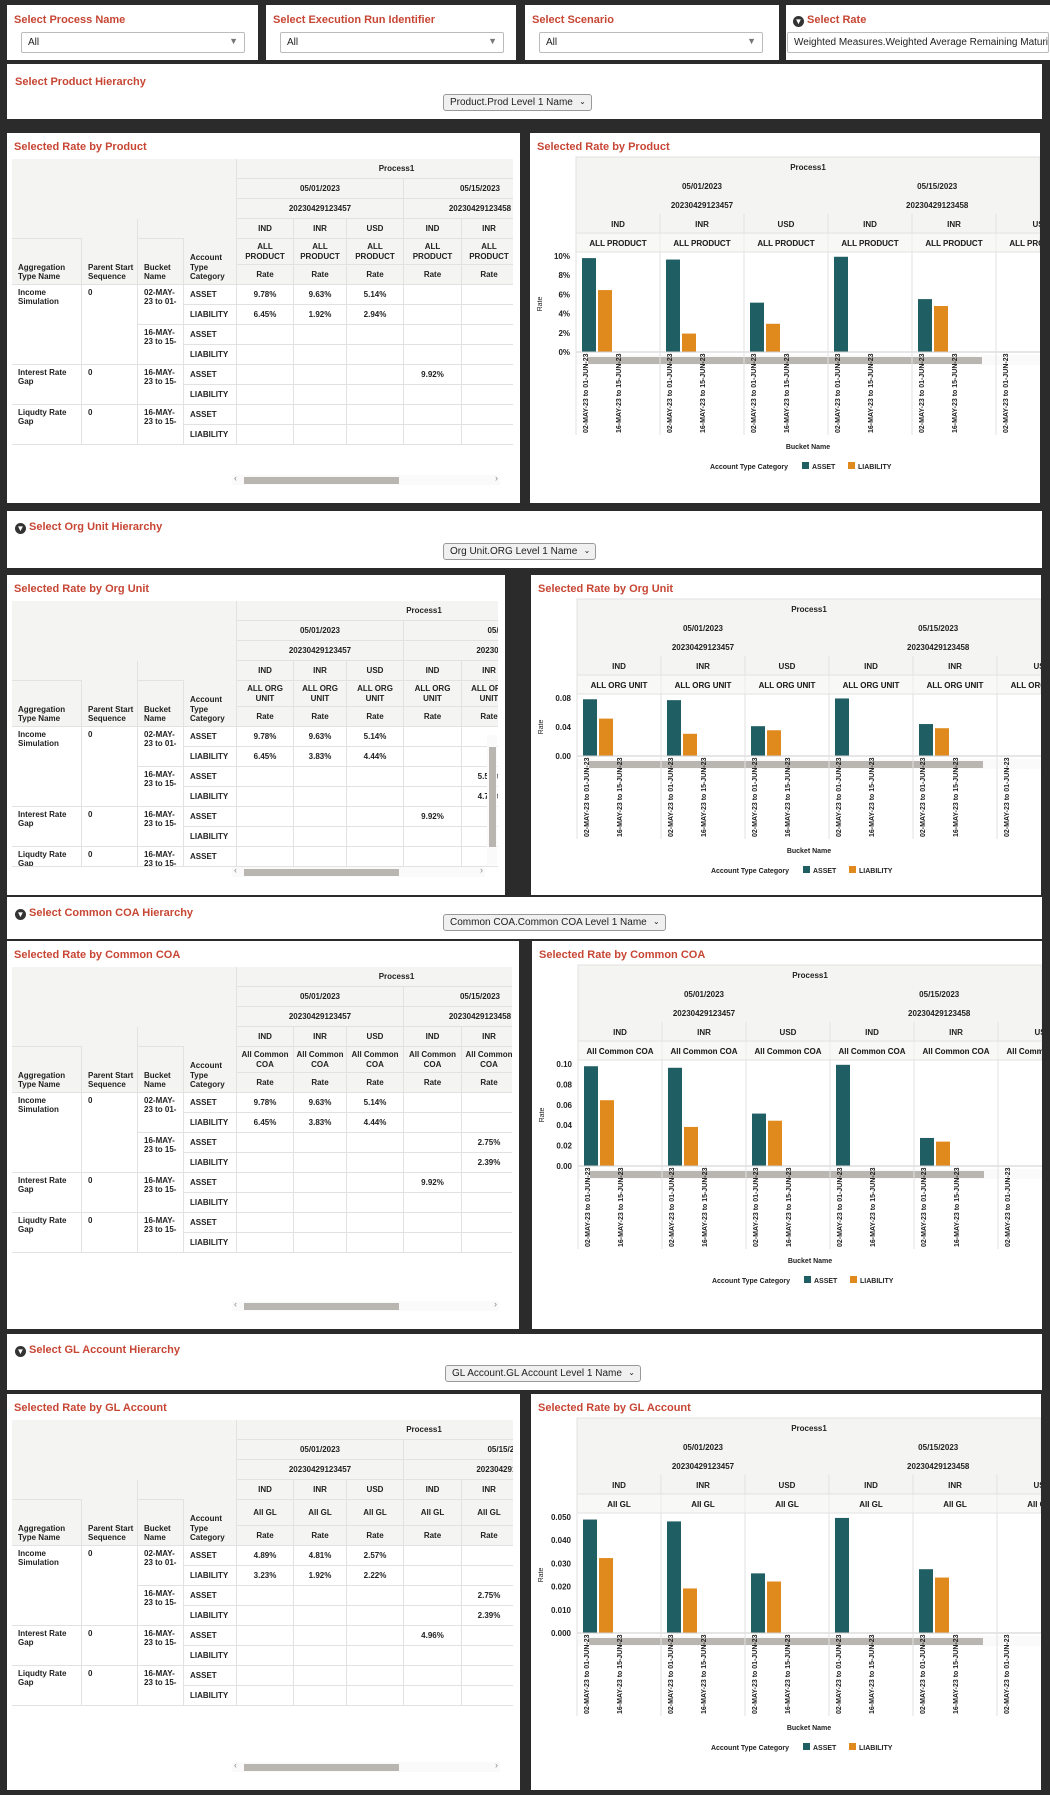 The width and height of the screenshot is (1050, 1795). I want to click on y-tick-label: 0.030, so click(561, 1563).